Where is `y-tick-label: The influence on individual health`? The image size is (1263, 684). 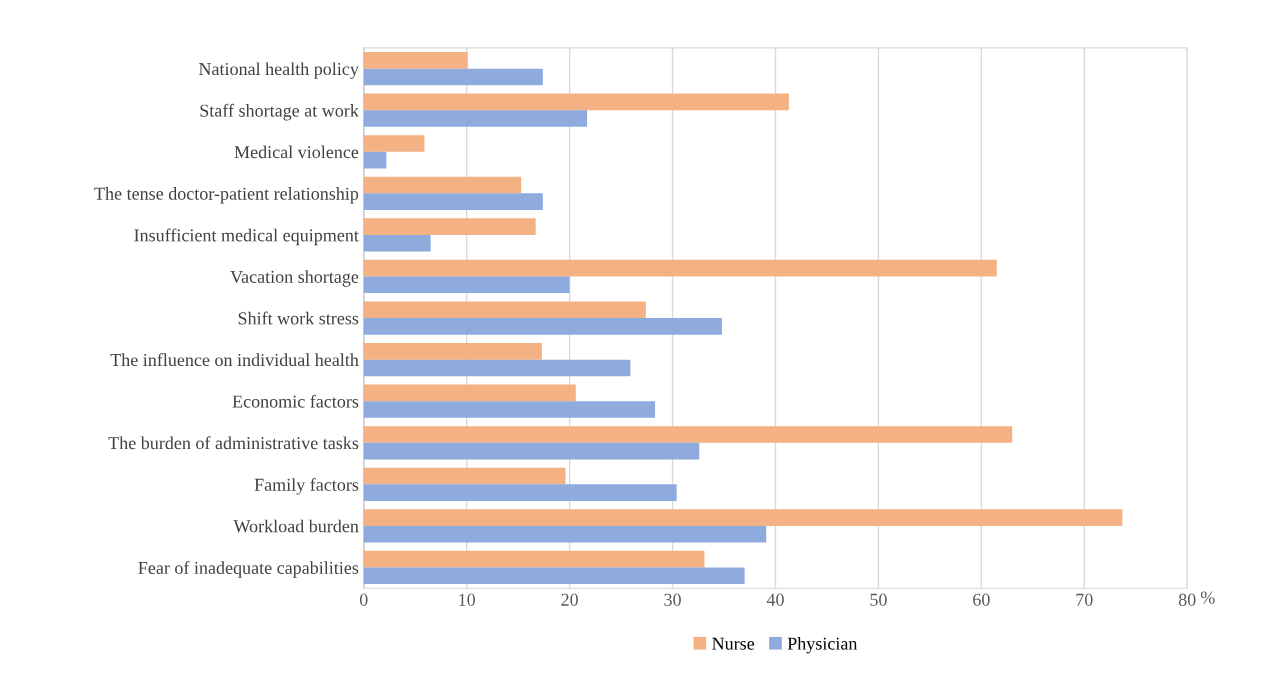
y-tick-label: The influence on individual health is located at coordinates (234, 360).